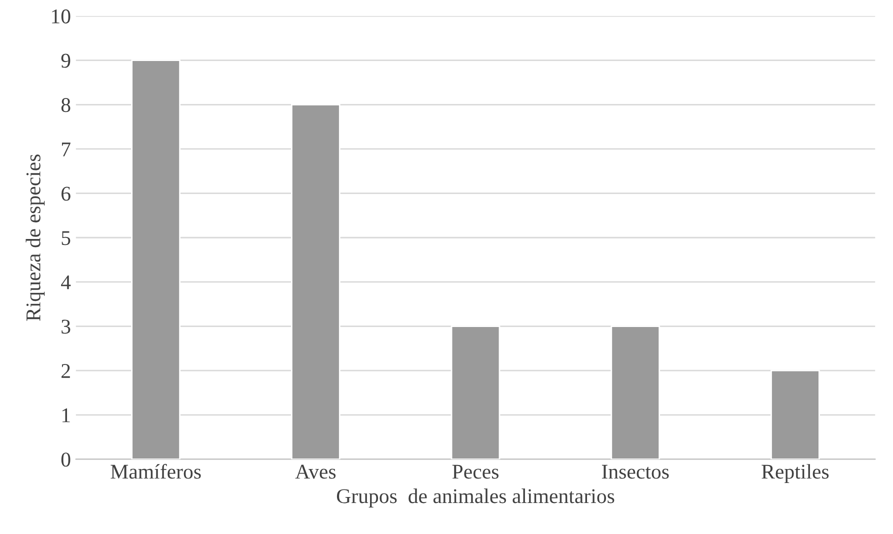 This screenshot has width=893, height=534. I want to click on x-tick-label: Mamíferos, so click(155, 471).